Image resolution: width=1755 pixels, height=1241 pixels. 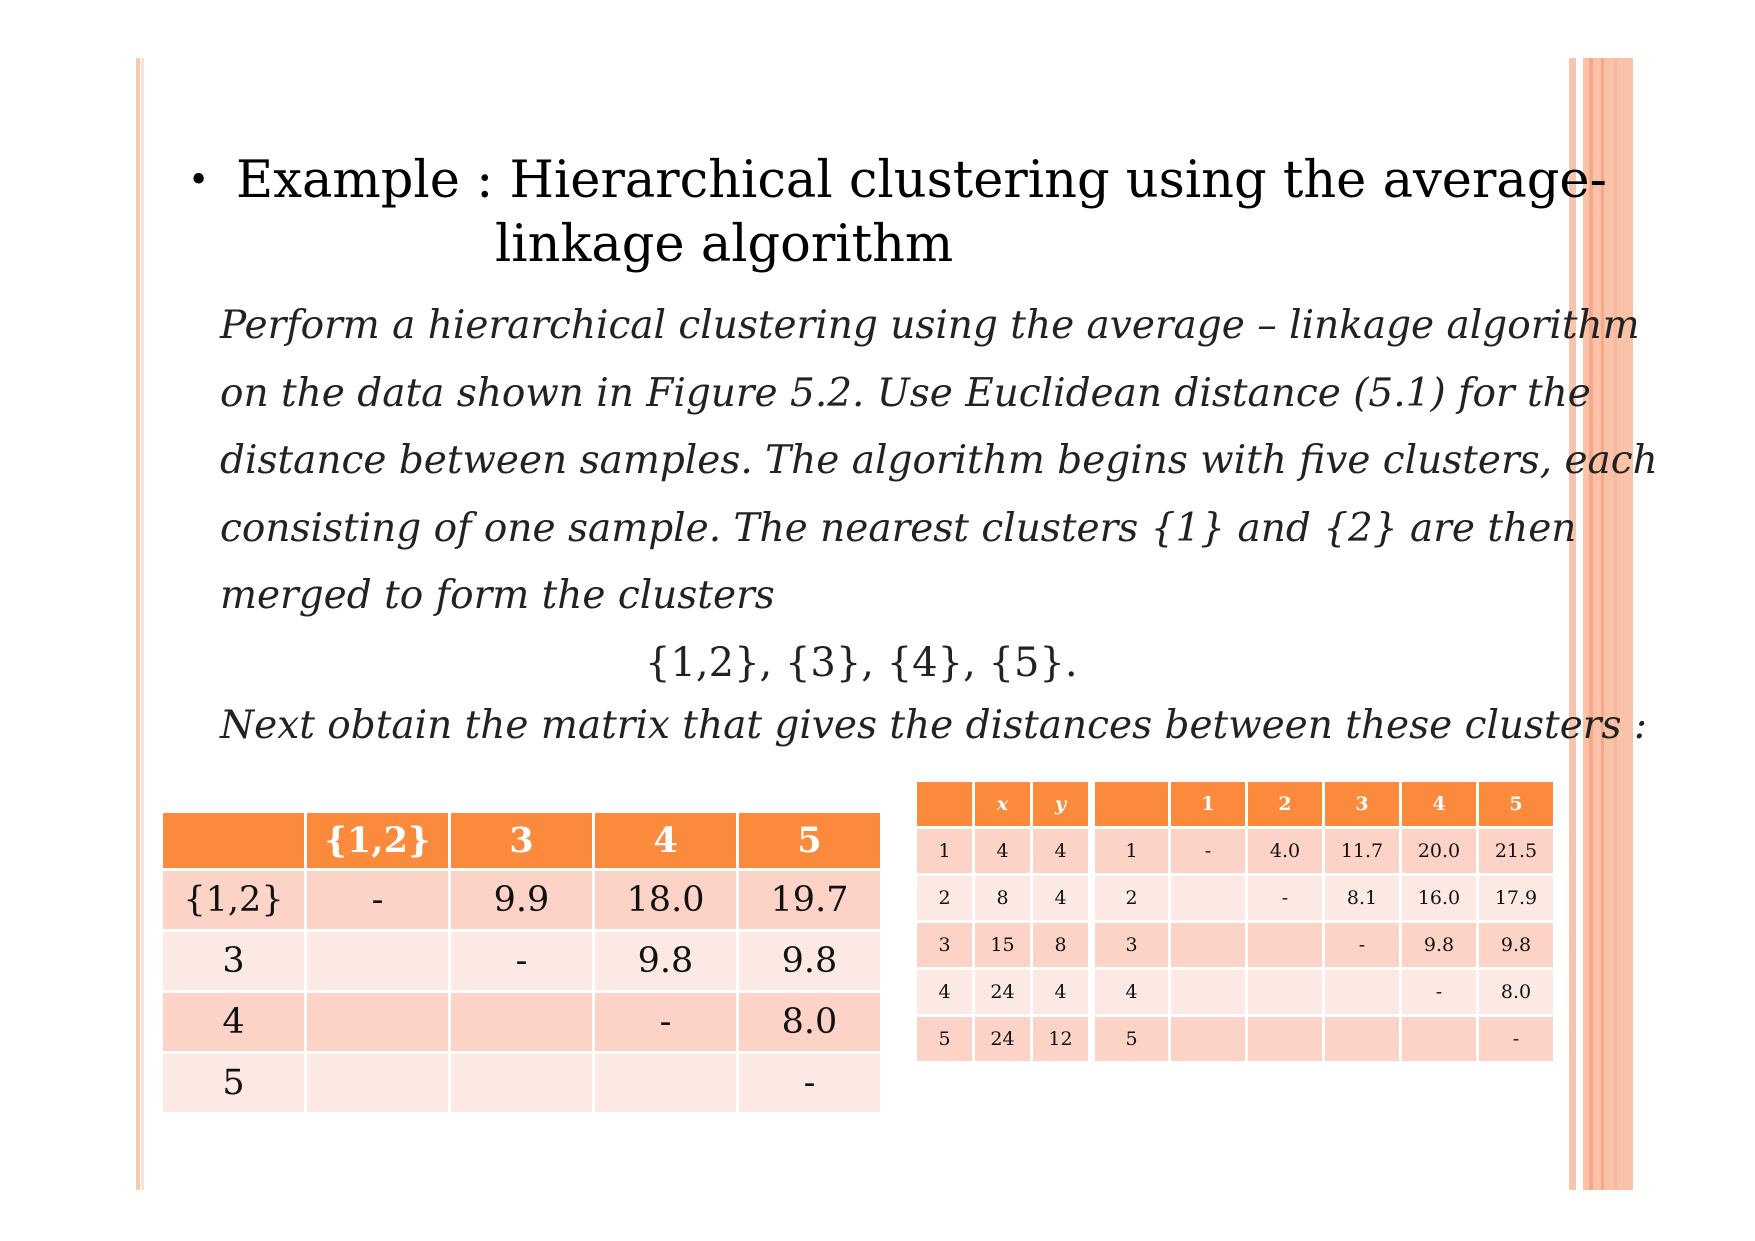 What do you see at coordinates (861, 663) in the screenshot?
I see `cluster-set-formula: {1,2}, {3}, {4}, {5}.` at bounding box center [861, 663].